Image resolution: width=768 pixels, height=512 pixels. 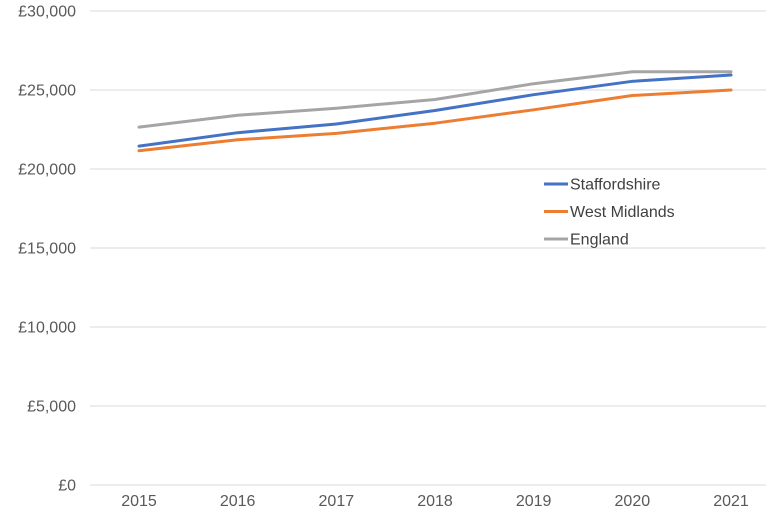 I want to click on x-axis-tick-label: 2021, so click(x=731, y=501).